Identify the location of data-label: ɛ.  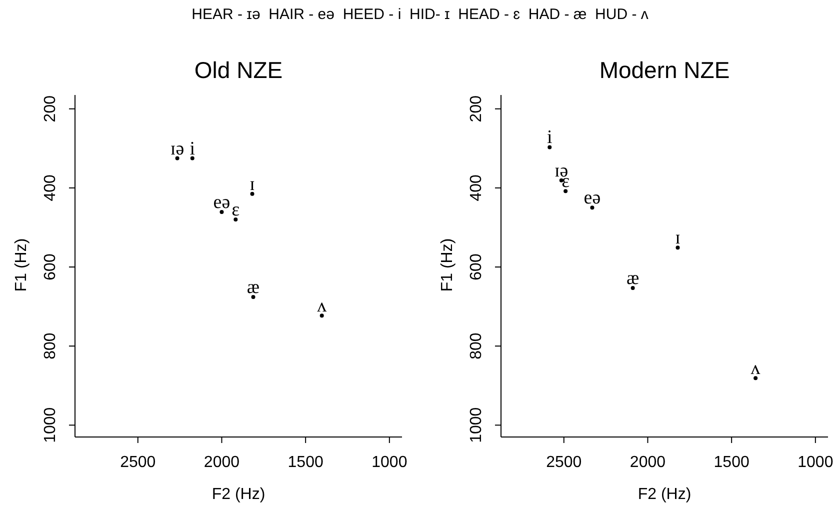
(236, 210).